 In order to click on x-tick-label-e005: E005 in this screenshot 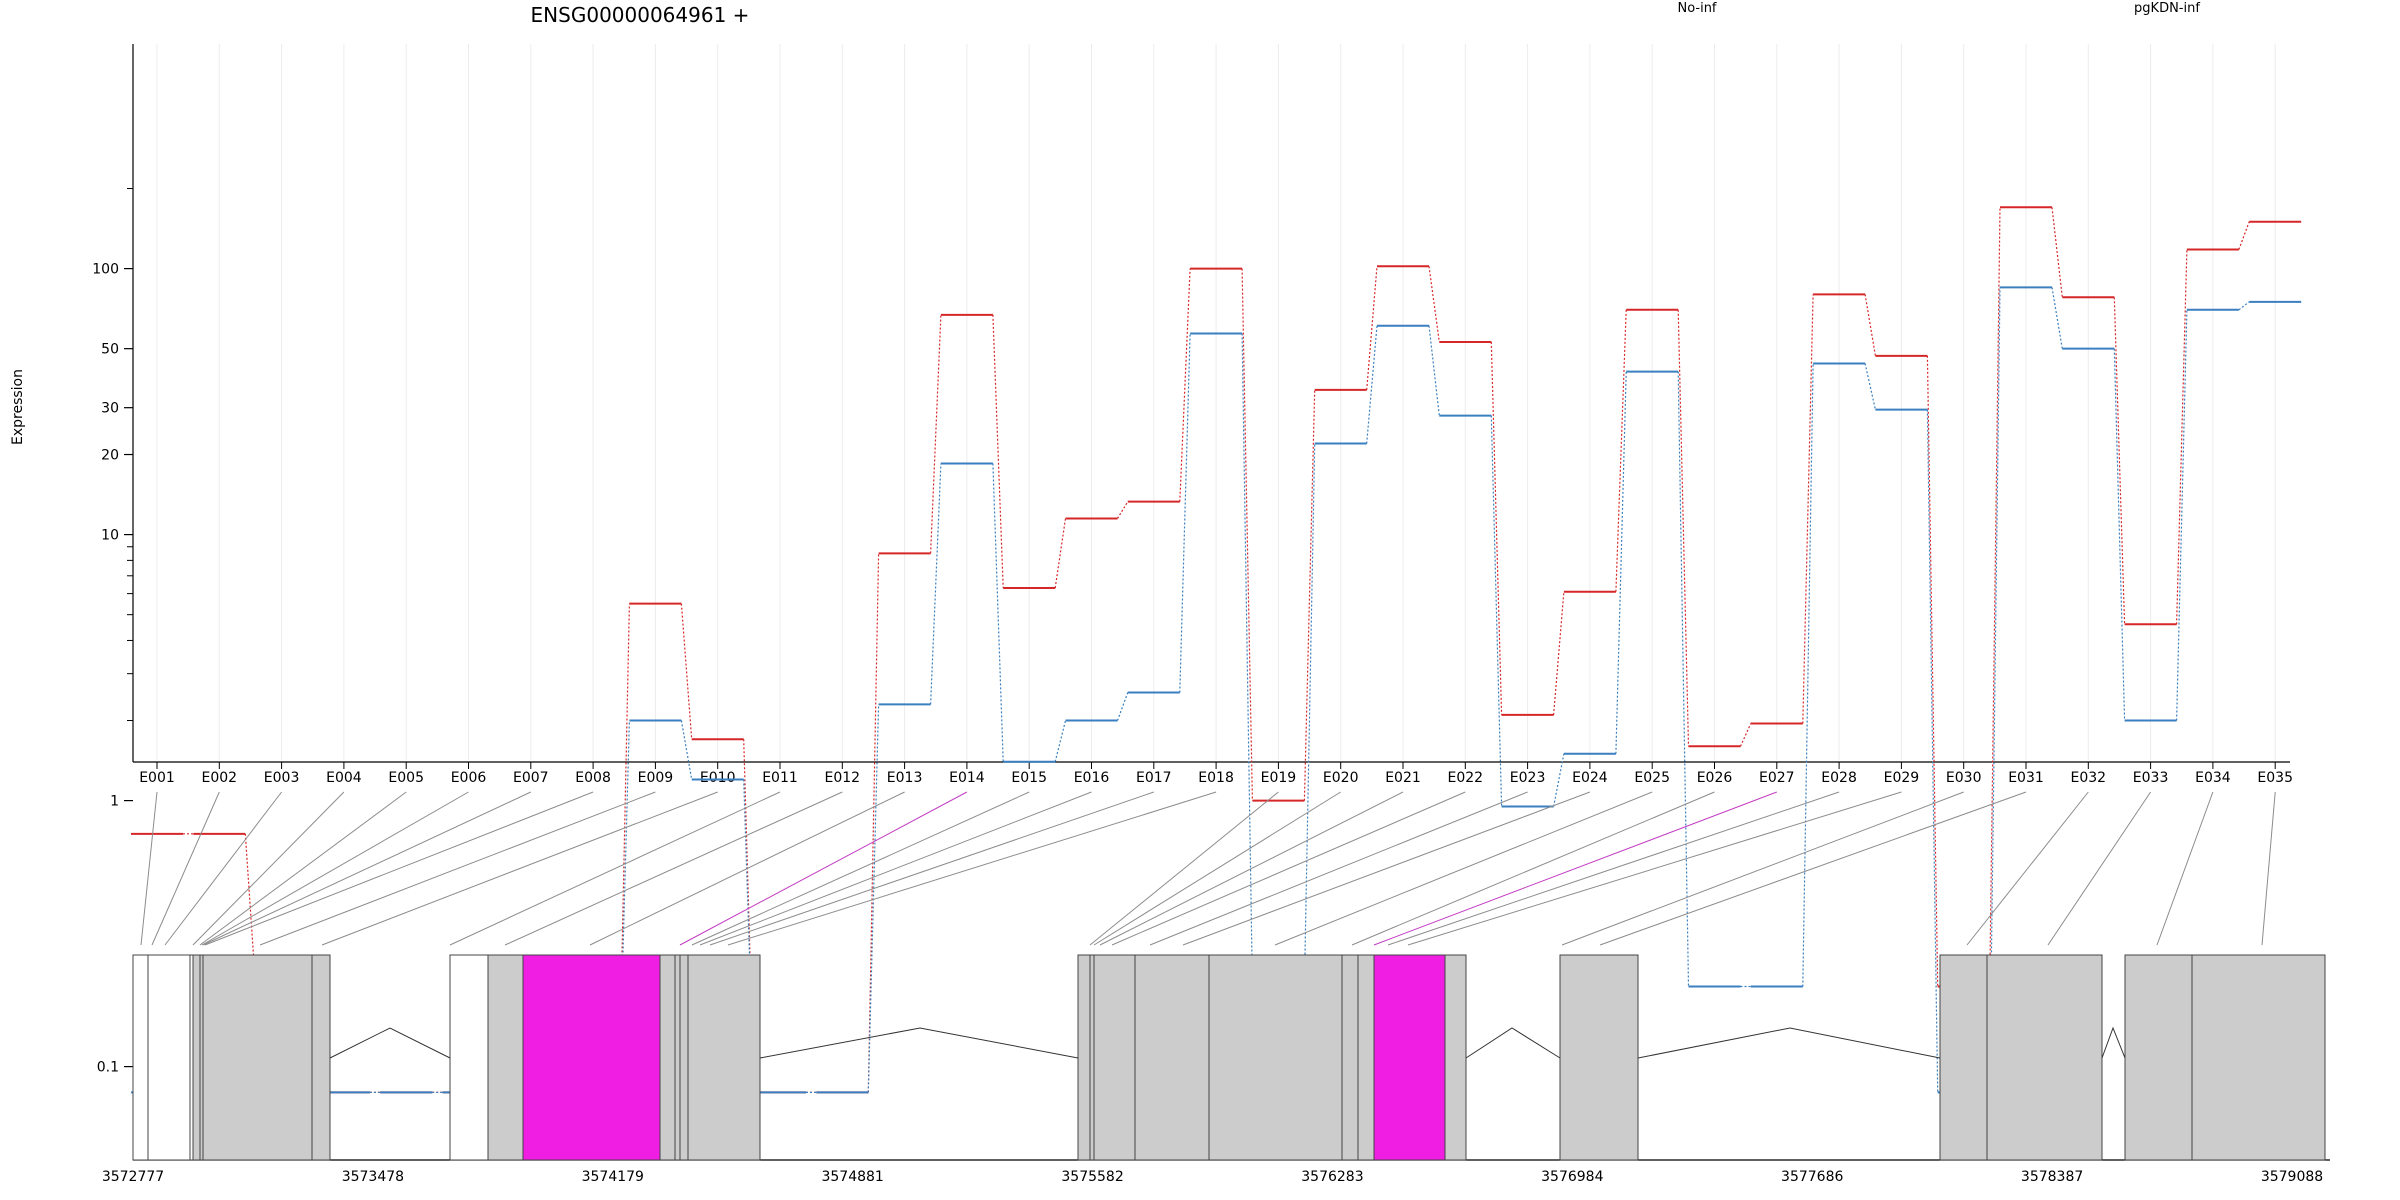, I will do `click(406, 778)`.